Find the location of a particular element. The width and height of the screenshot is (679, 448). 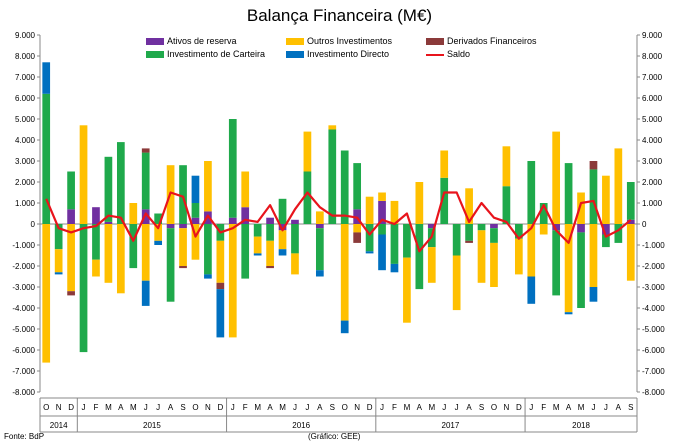

y-tick-label-right: 7.000 is located at coordinates (652, 77).